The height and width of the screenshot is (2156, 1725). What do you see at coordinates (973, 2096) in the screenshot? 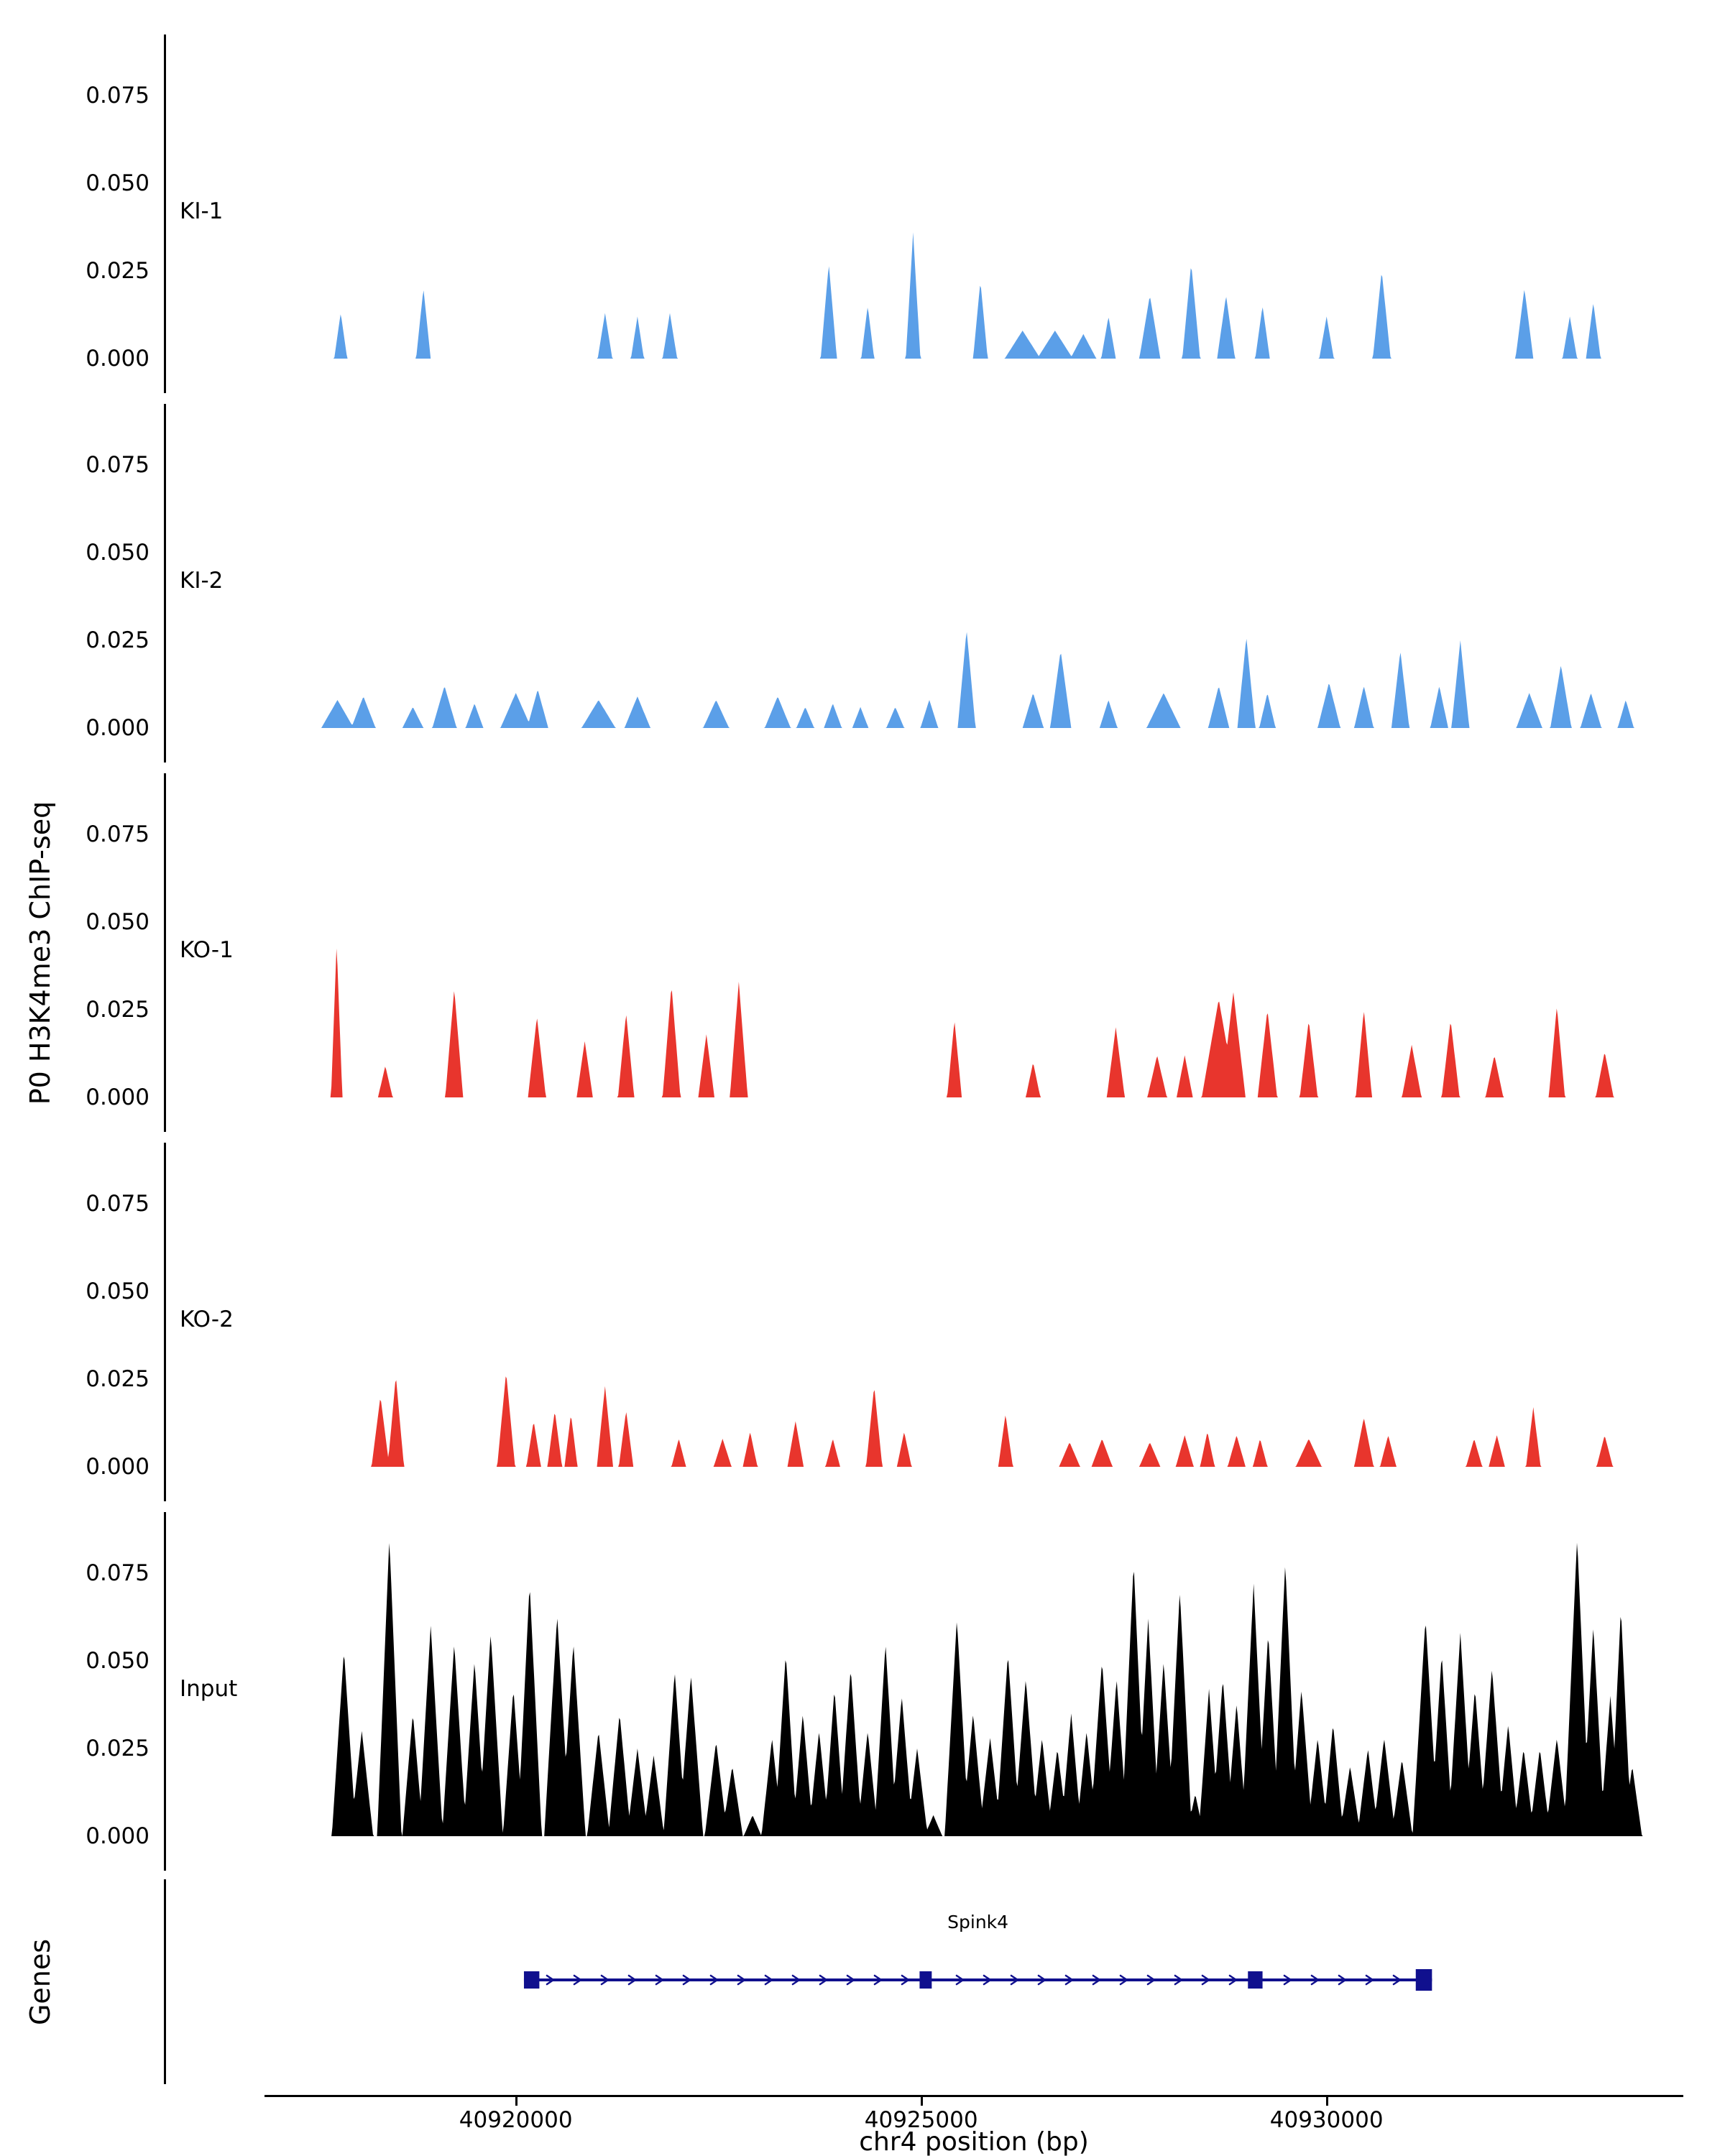
I see `x-axis-line` at bounding box center [973, 2096].